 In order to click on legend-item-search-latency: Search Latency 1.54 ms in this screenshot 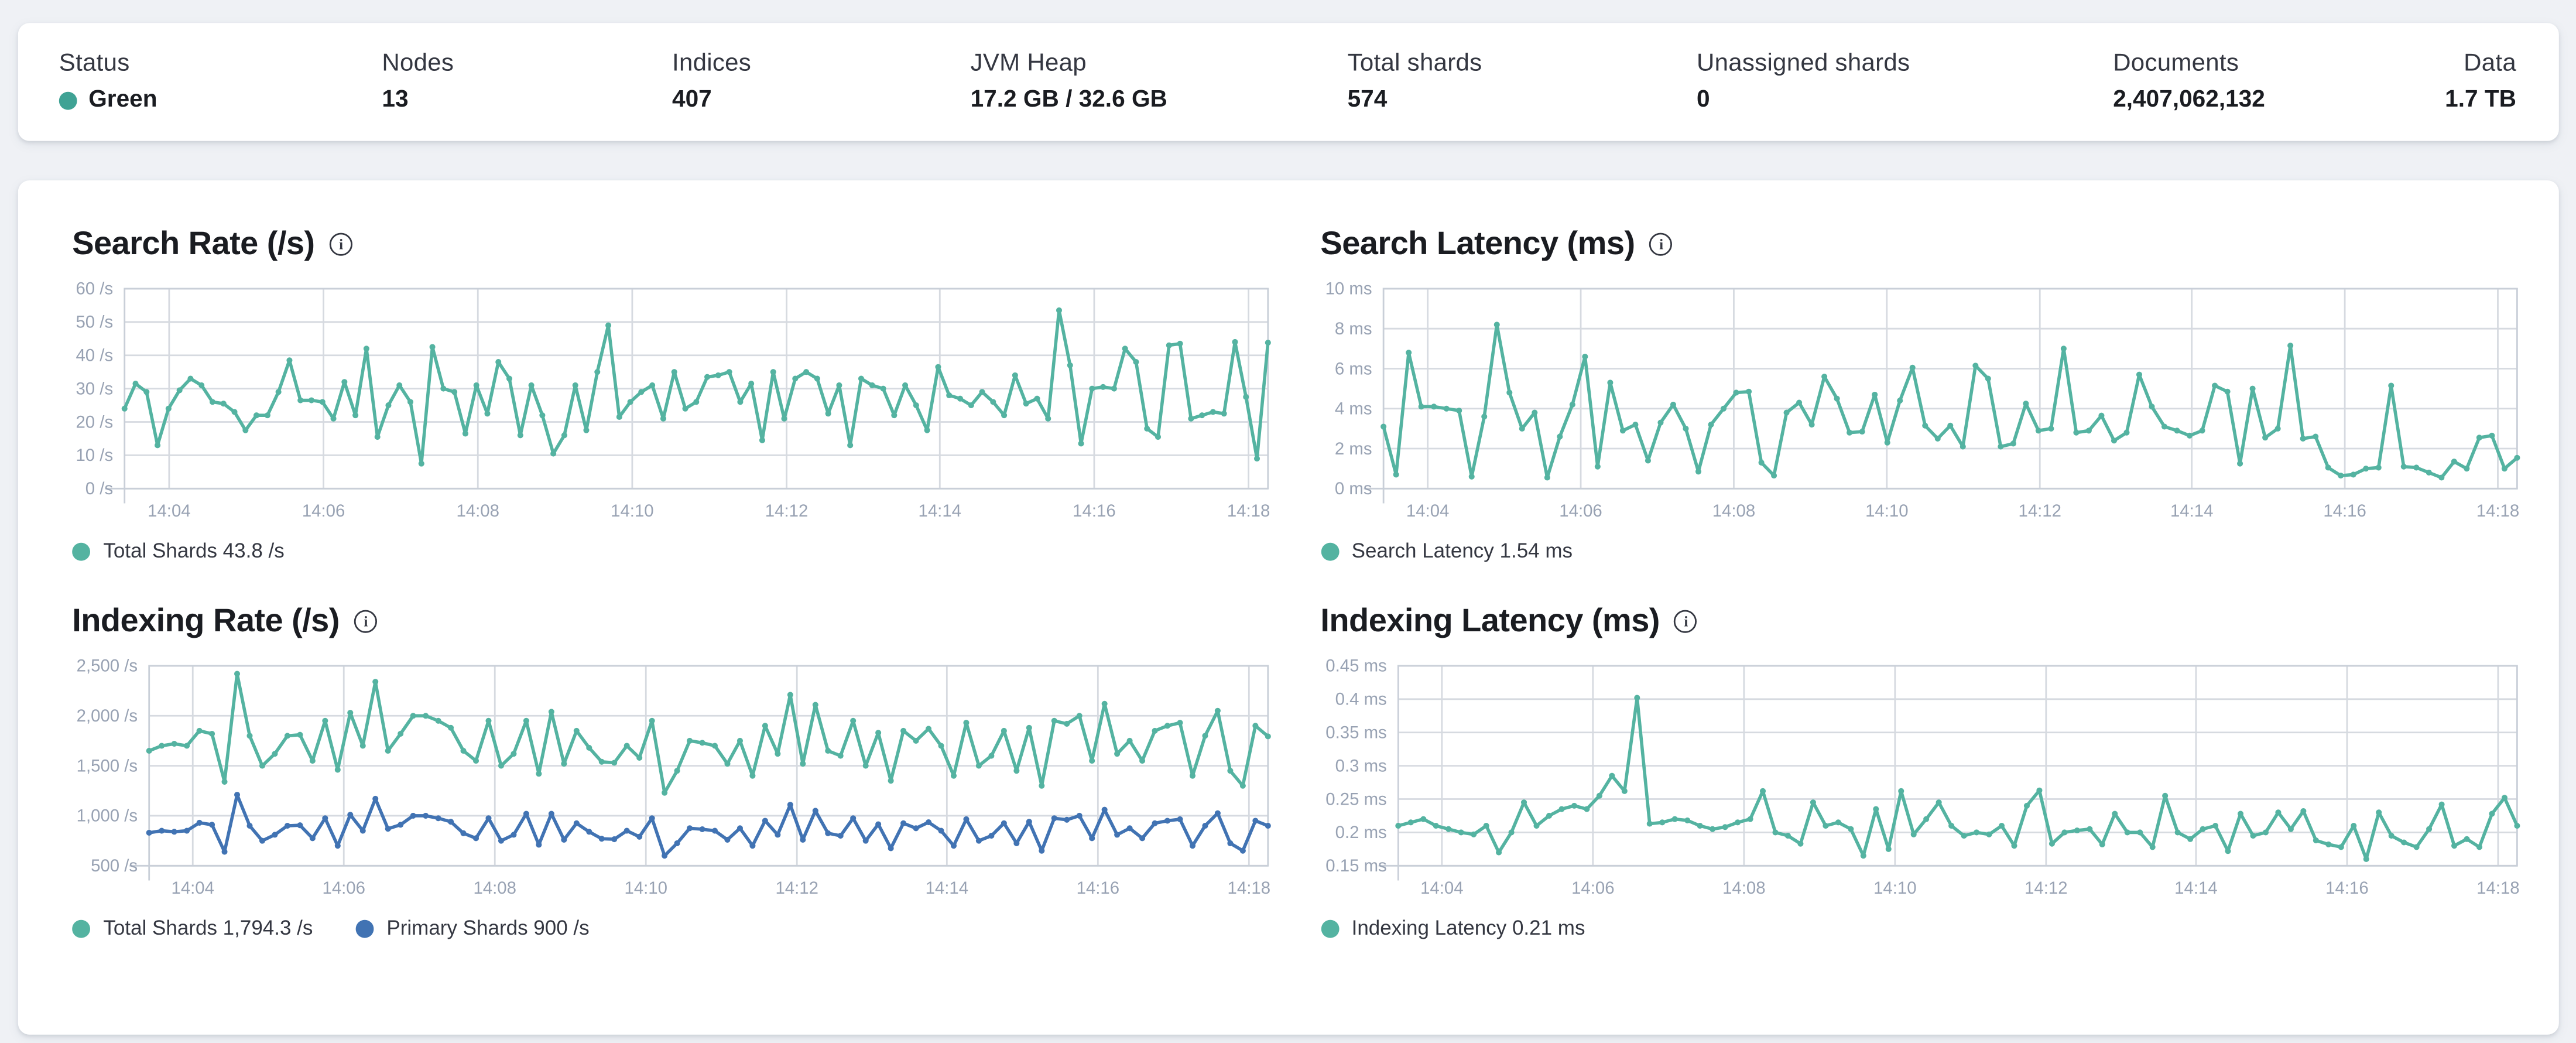, I will do `click(1446, 551)`.